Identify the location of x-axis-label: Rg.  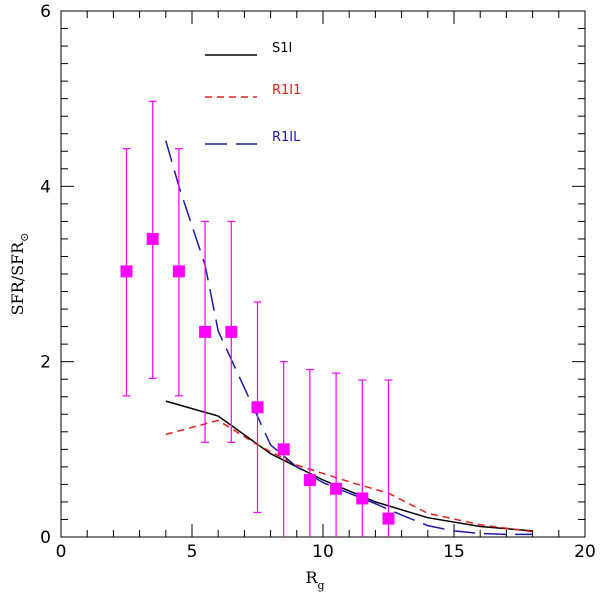
(314, 580).